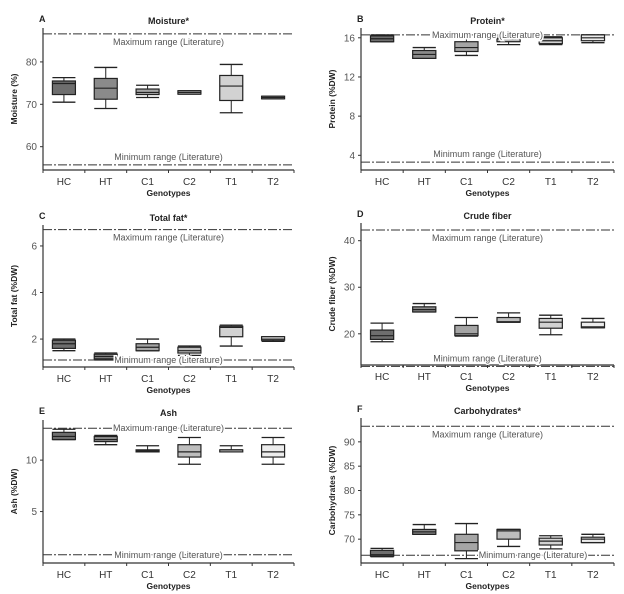  Describe the element at coordinates (350, 334) in the screenshot. I see `y-tick-label: 20` at that location.